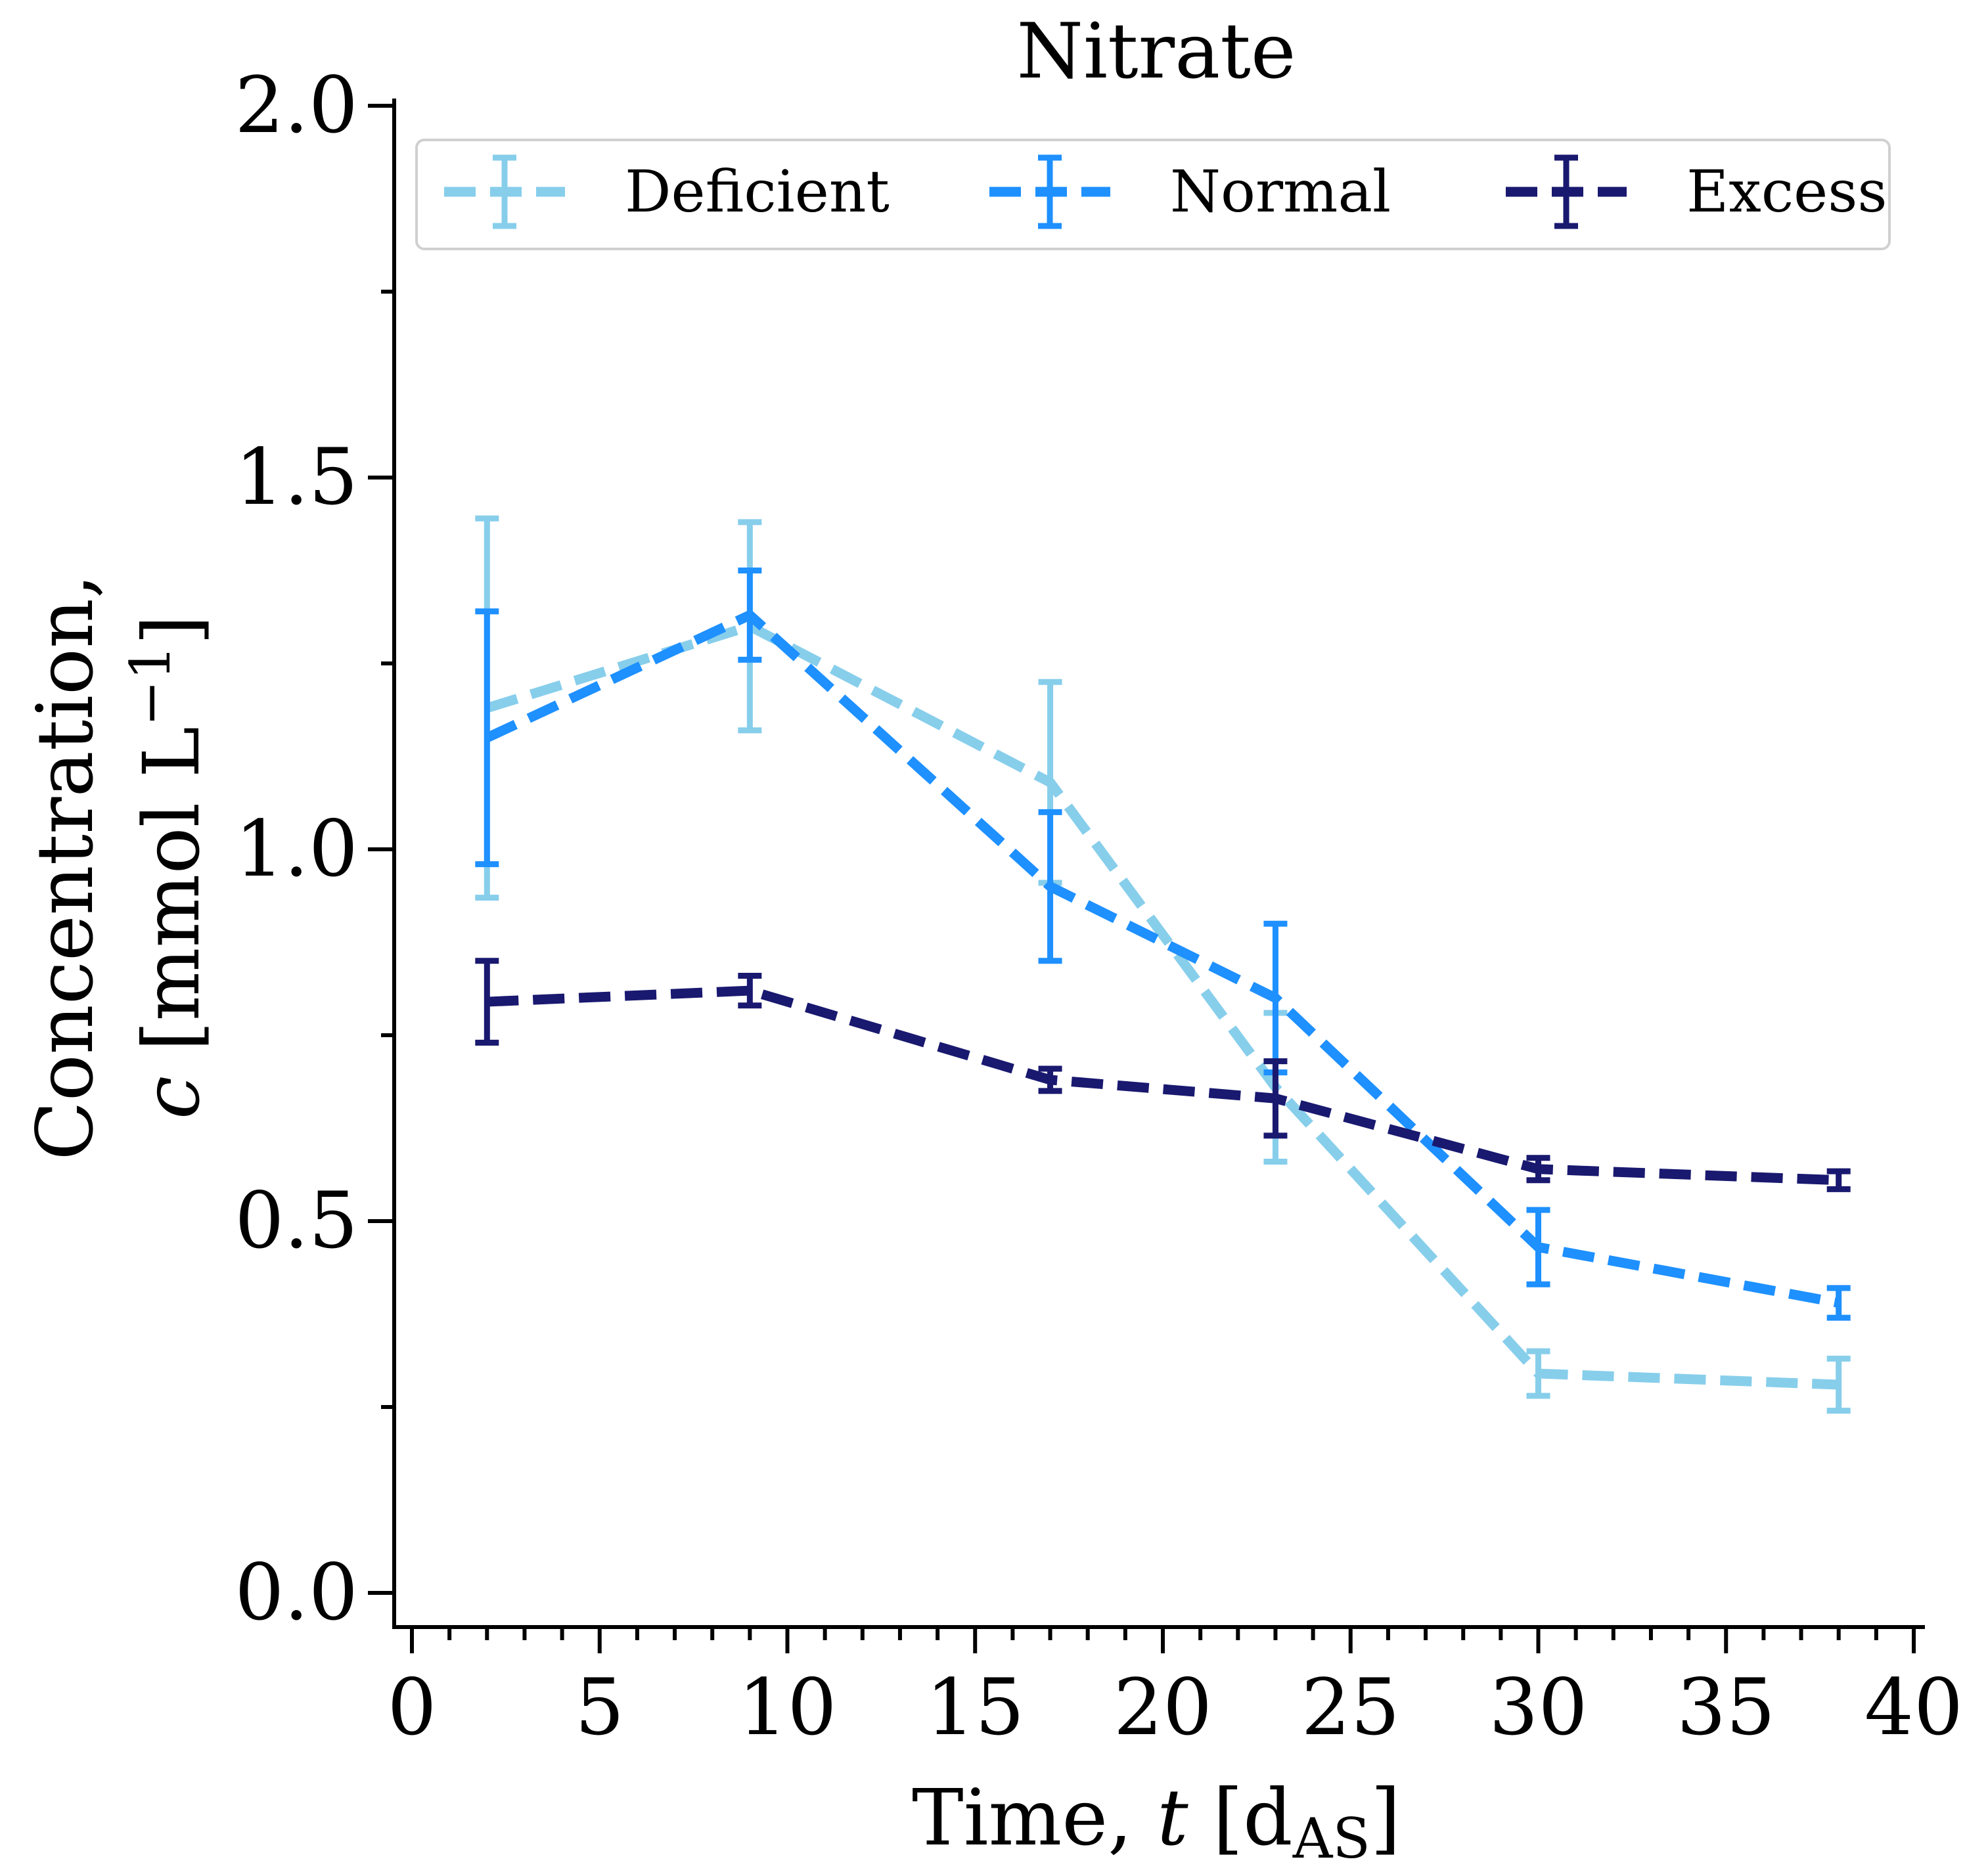 This screenshot has height=1876, width=1965. I want to click on y-axis-title: Concentration, c [mmol L−1], so click(118, 866).